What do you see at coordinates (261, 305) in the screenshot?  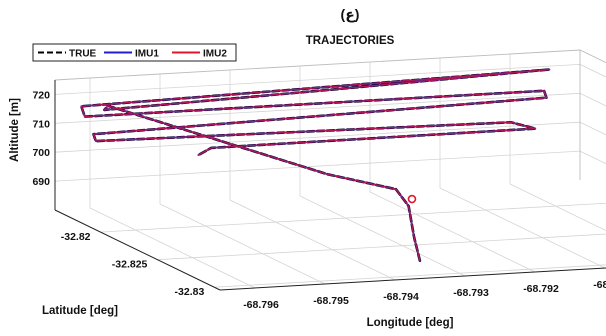 I see `x-tick-label: -68.796` at bounding box center [261, 305].